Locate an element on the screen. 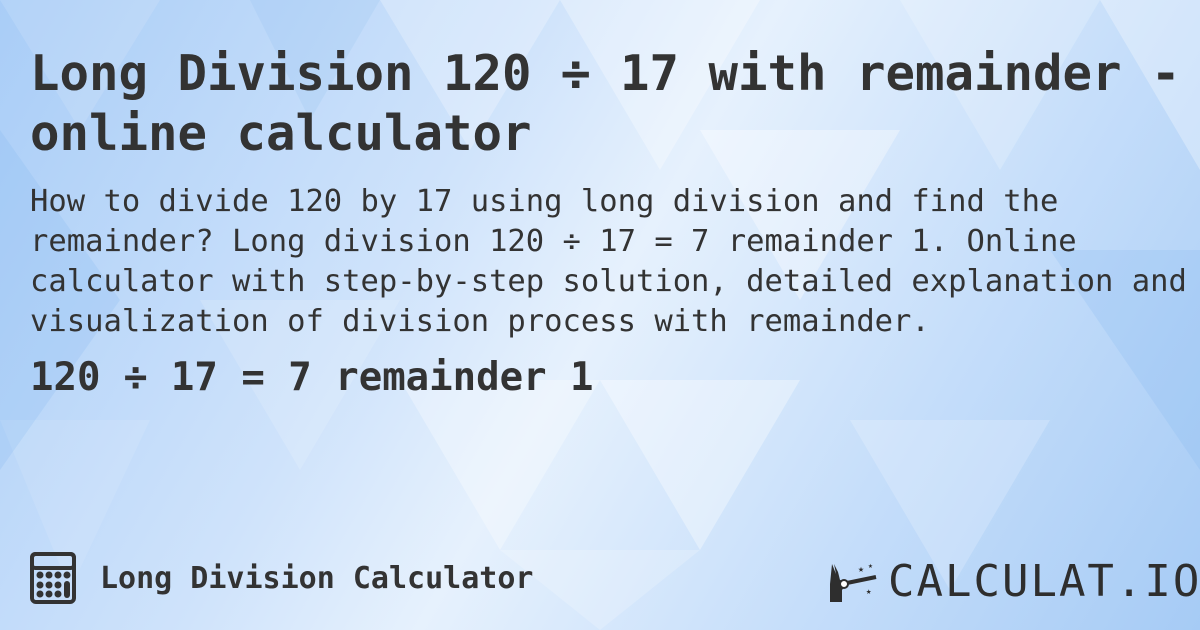 The width and height of the screenshot is (1200, 630). logo-text: CALCULAT.IO is located at coordinates (1044, 581).